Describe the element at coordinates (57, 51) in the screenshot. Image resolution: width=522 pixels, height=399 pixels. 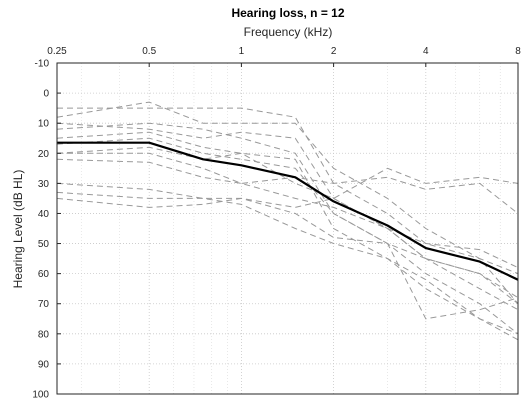
I see `x-tick-label: 0.25` at that location.